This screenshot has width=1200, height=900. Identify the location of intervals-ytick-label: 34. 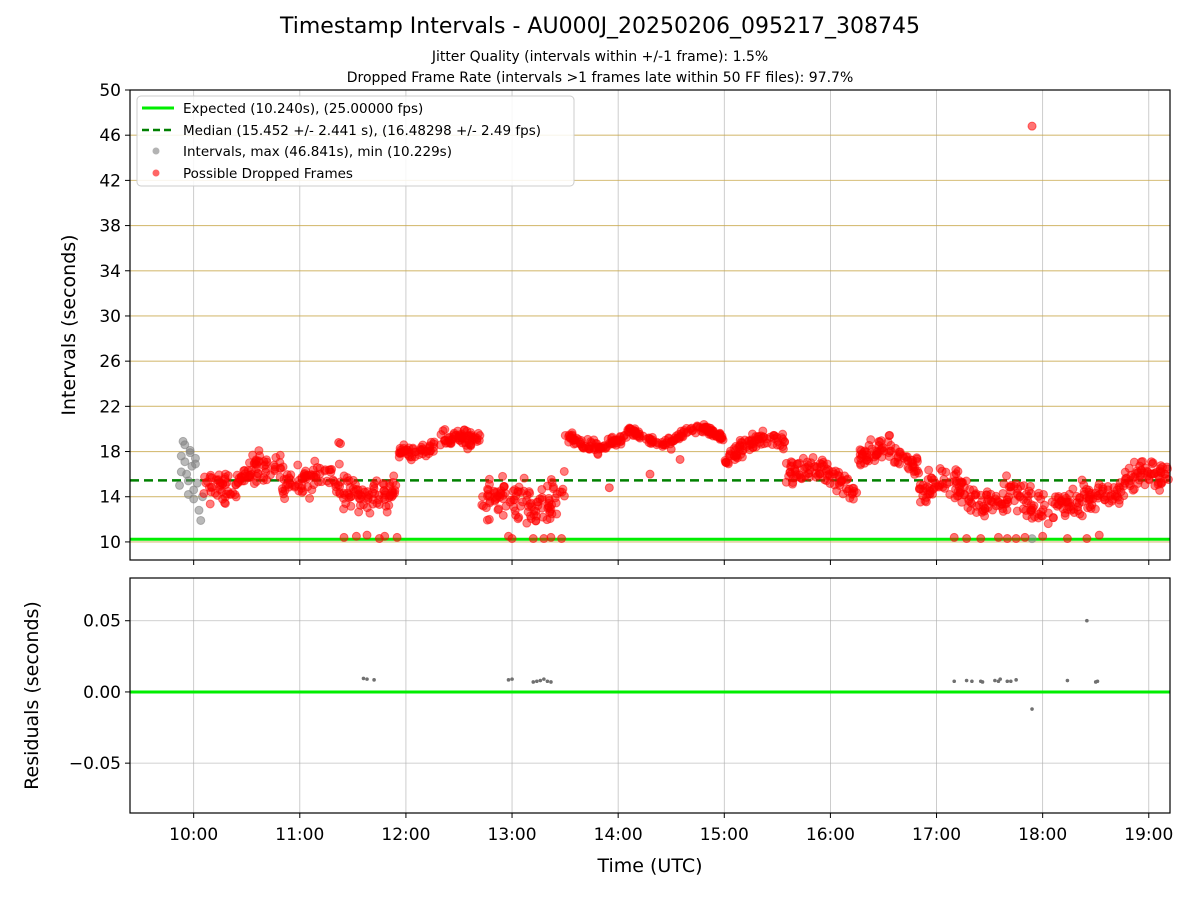
(110, 272).